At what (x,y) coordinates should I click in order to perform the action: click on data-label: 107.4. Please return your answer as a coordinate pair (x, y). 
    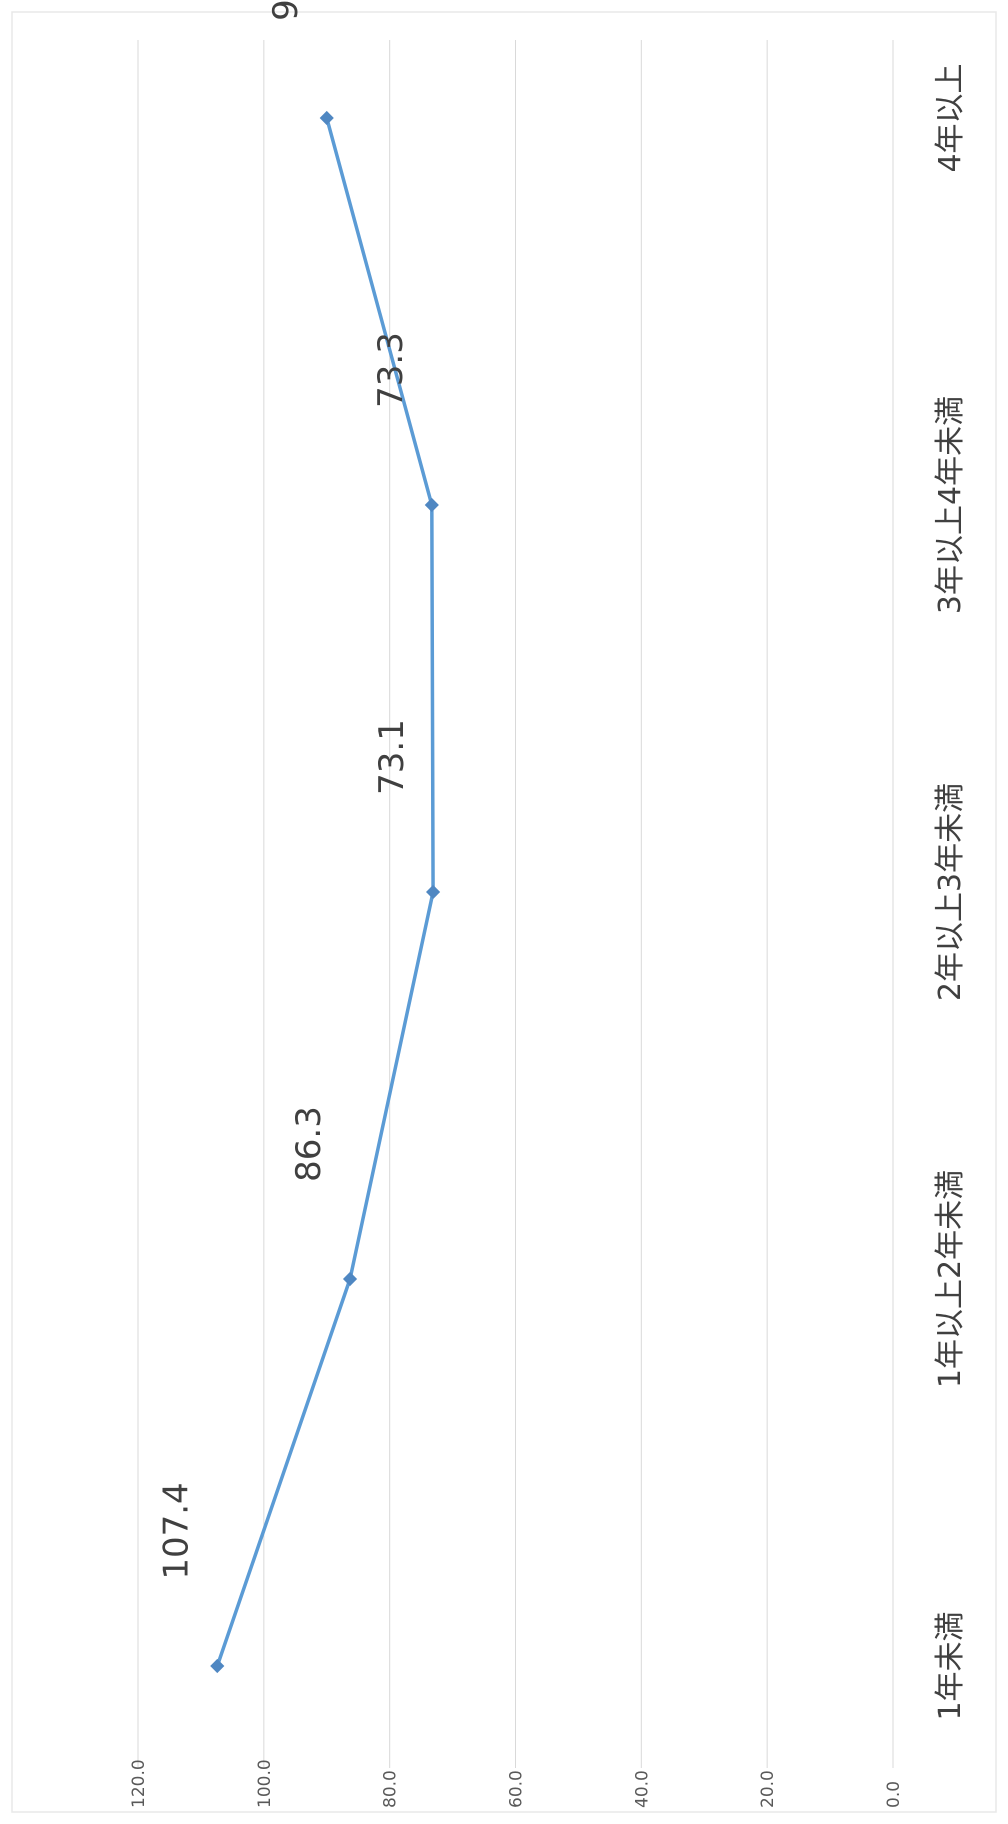
    Looking at the image, I should click on (176, 1530).